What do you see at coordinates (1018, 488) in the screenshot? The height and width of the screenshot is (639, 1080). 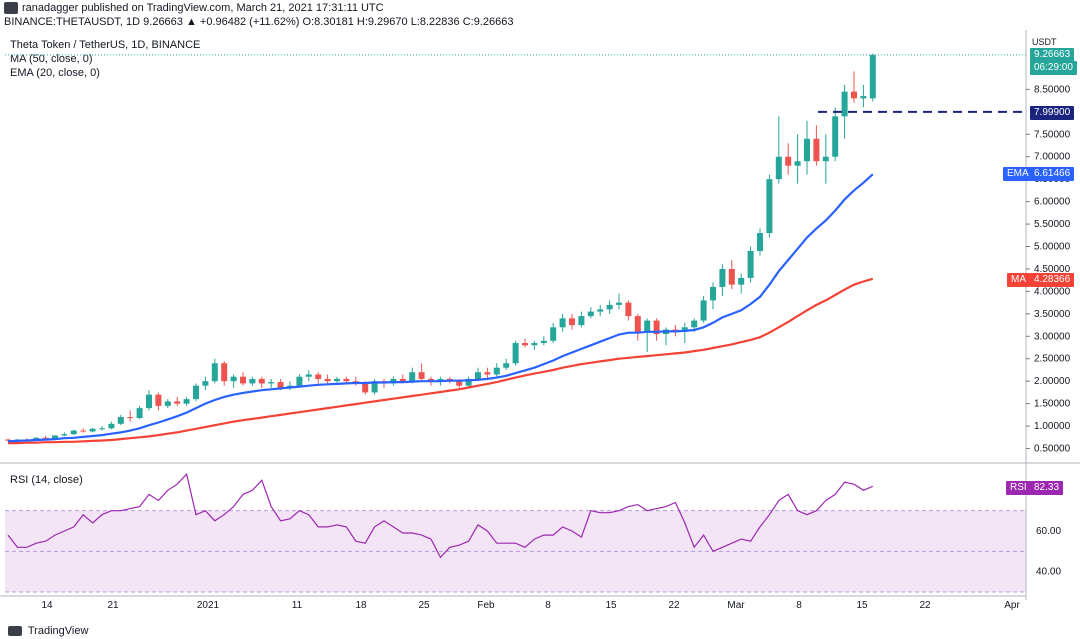 I see `rsi-tag: RSI` at bounding box center [1018, 488].